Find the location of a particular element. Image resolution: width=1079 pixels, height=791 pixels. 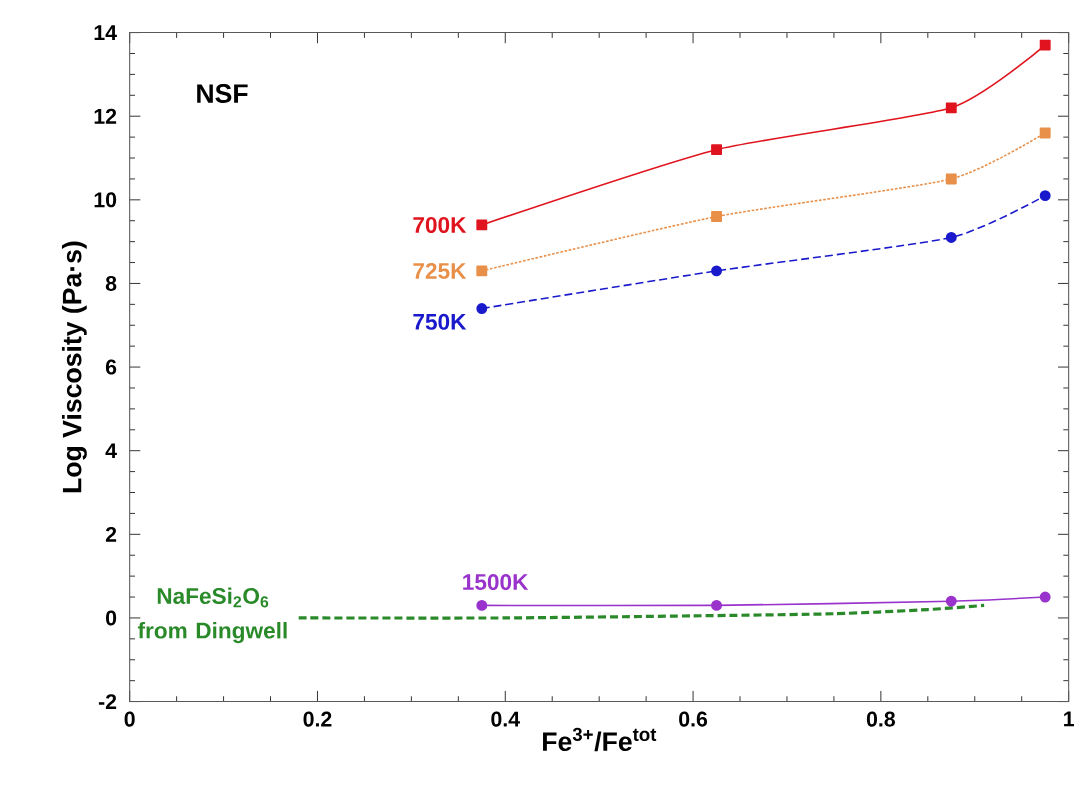

series-label: 750K is located at coordinates (440, 321).